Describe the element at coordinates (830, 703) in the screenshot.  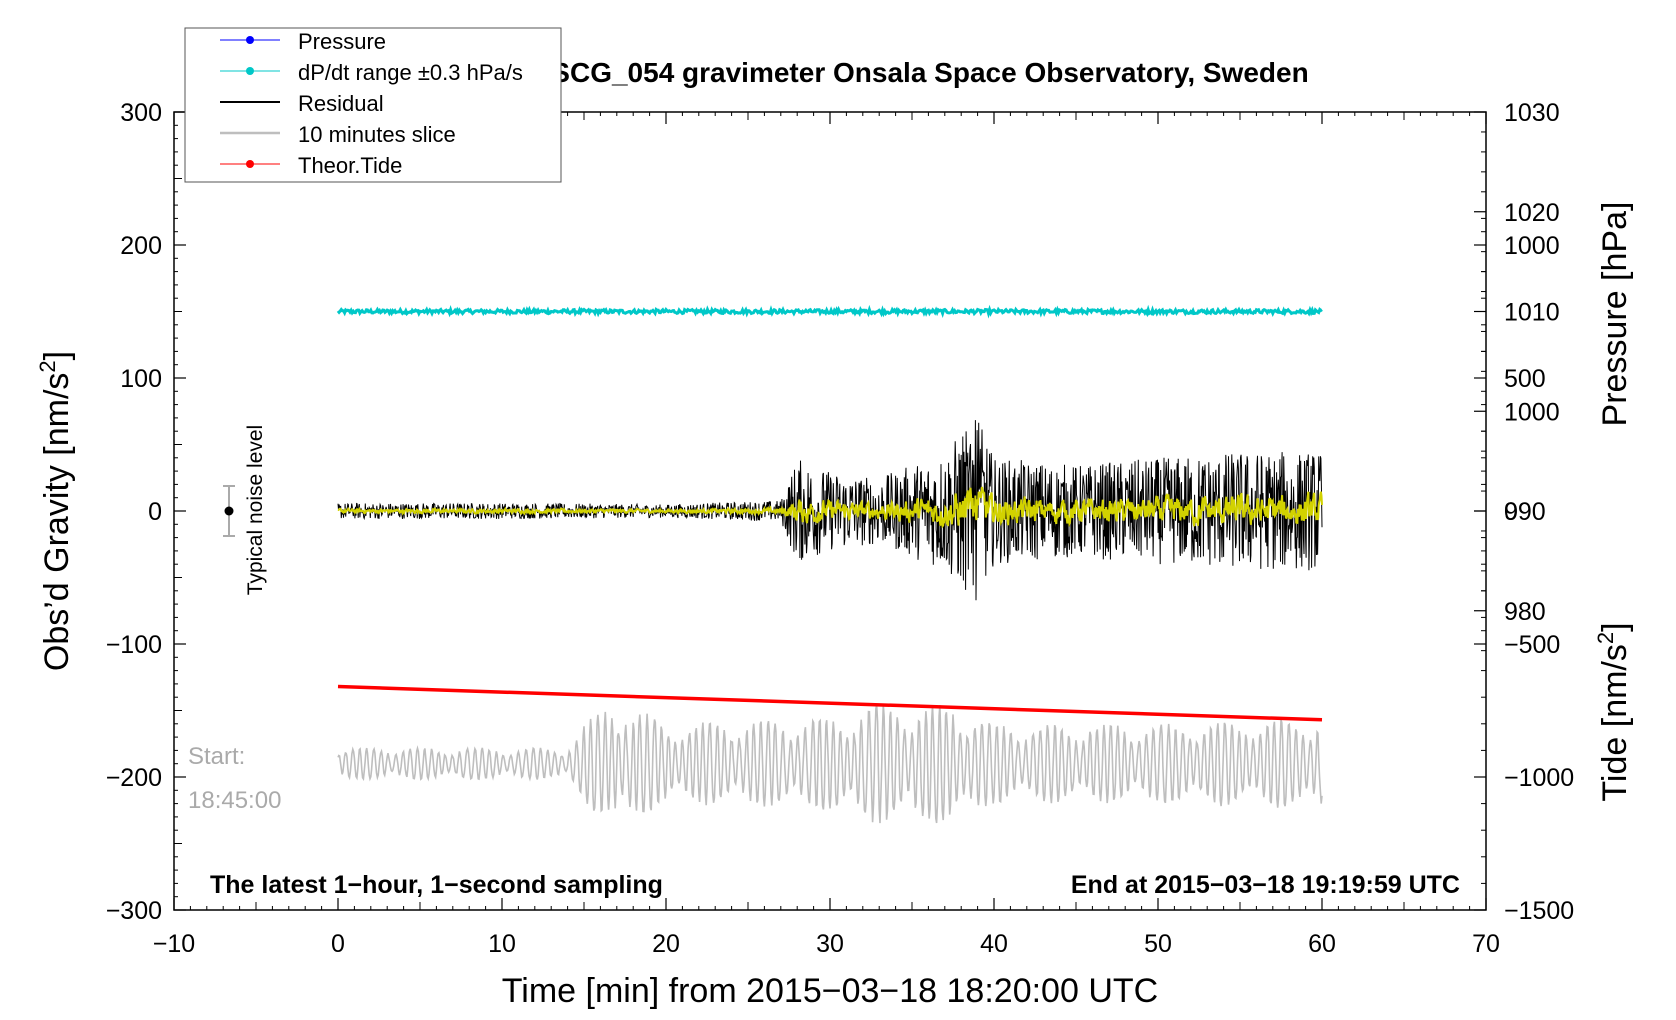
I see `tide-line` at that location.